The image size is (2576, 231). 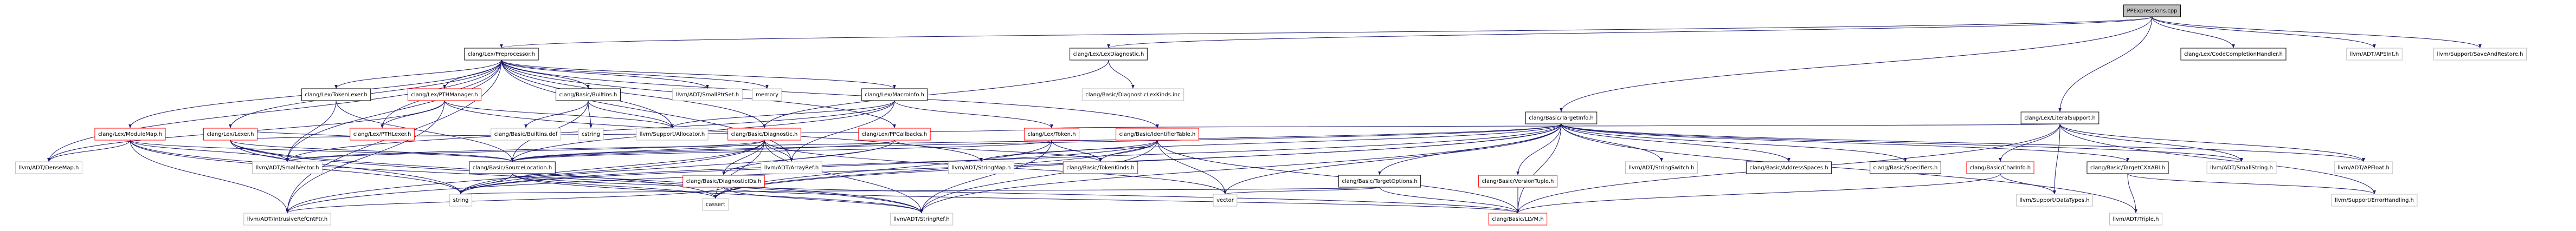 I want to click on node-label: llvm/ADT/IntrusiveRefCntPtr.h, so click(x=287, y=219).